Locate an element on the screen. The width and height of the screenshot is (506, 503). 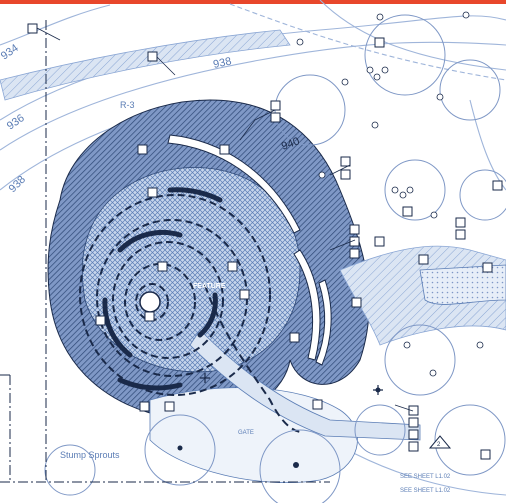
sheet-ref-1: SEE SHEET L1.02 is located at coordinates (425, 477).